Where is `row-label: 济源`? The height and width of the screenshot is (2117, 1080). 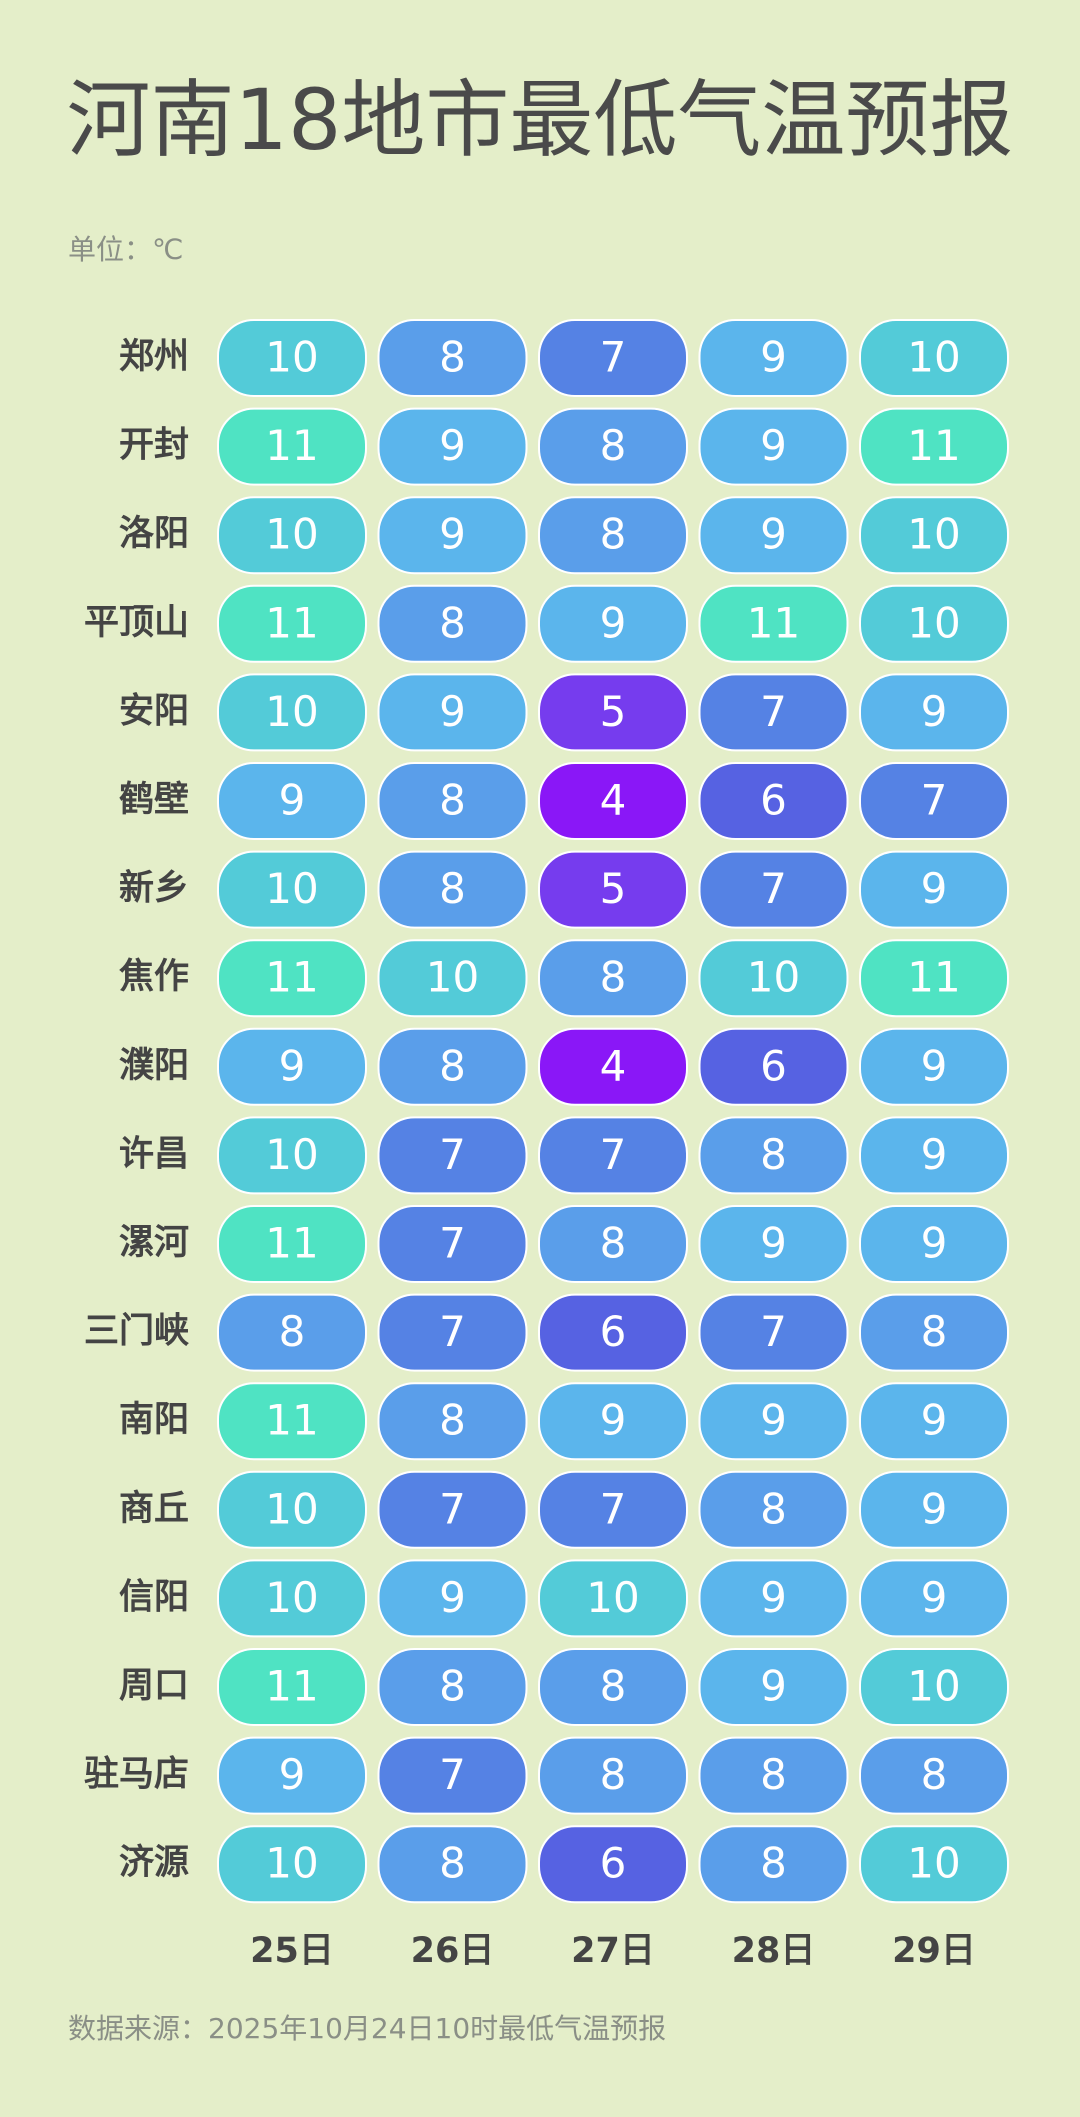
row-label: 济源 is located at coordinates (154, 1863).